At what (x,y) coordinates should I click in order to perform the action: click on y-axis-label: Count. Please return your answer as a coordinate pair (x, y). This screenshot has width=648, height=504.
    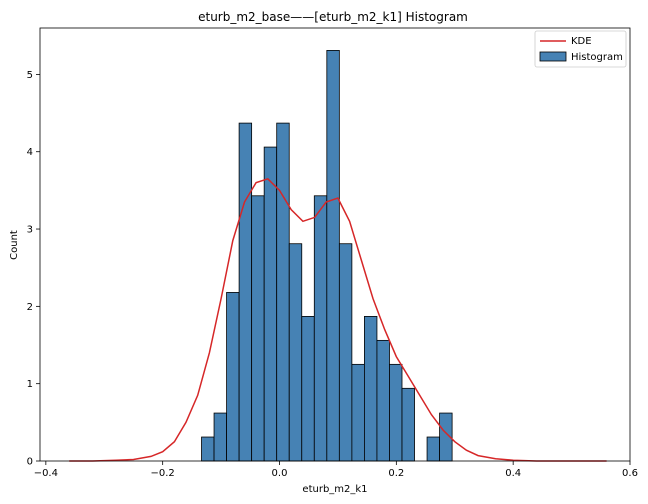
    Looking at the image, I should click on (14, 245).